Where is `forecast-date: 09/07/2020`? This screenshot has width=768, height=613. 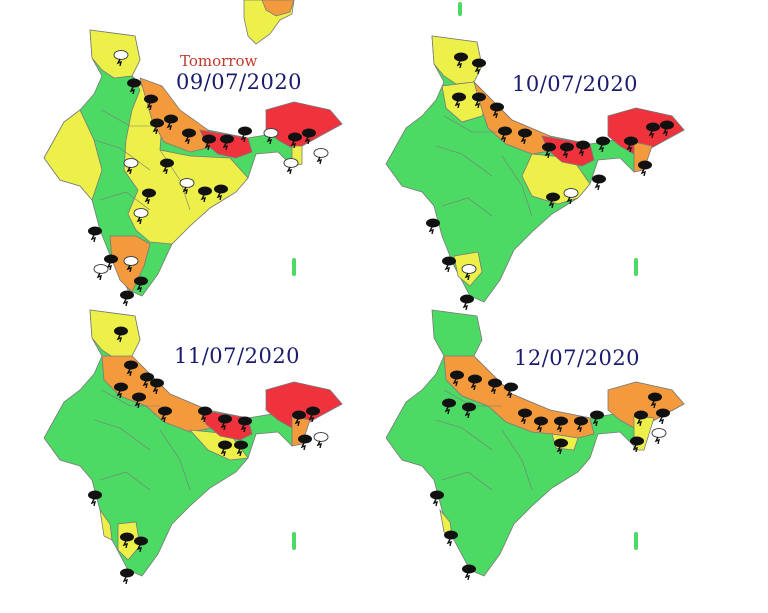
forecast-date: 09/07/2020 is located at coordinates (239, 82).